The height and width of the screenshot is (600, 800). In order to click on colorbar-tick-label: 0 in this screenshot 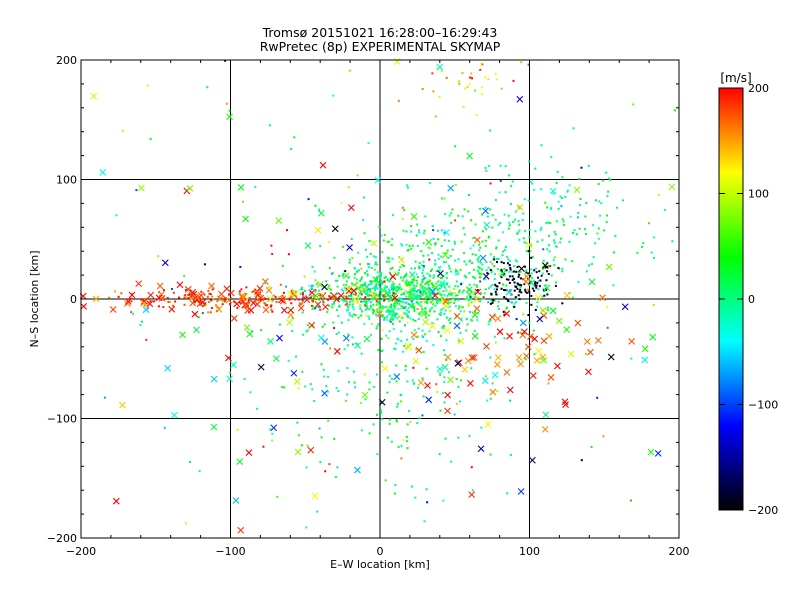, I will do `click(751, 299)`.